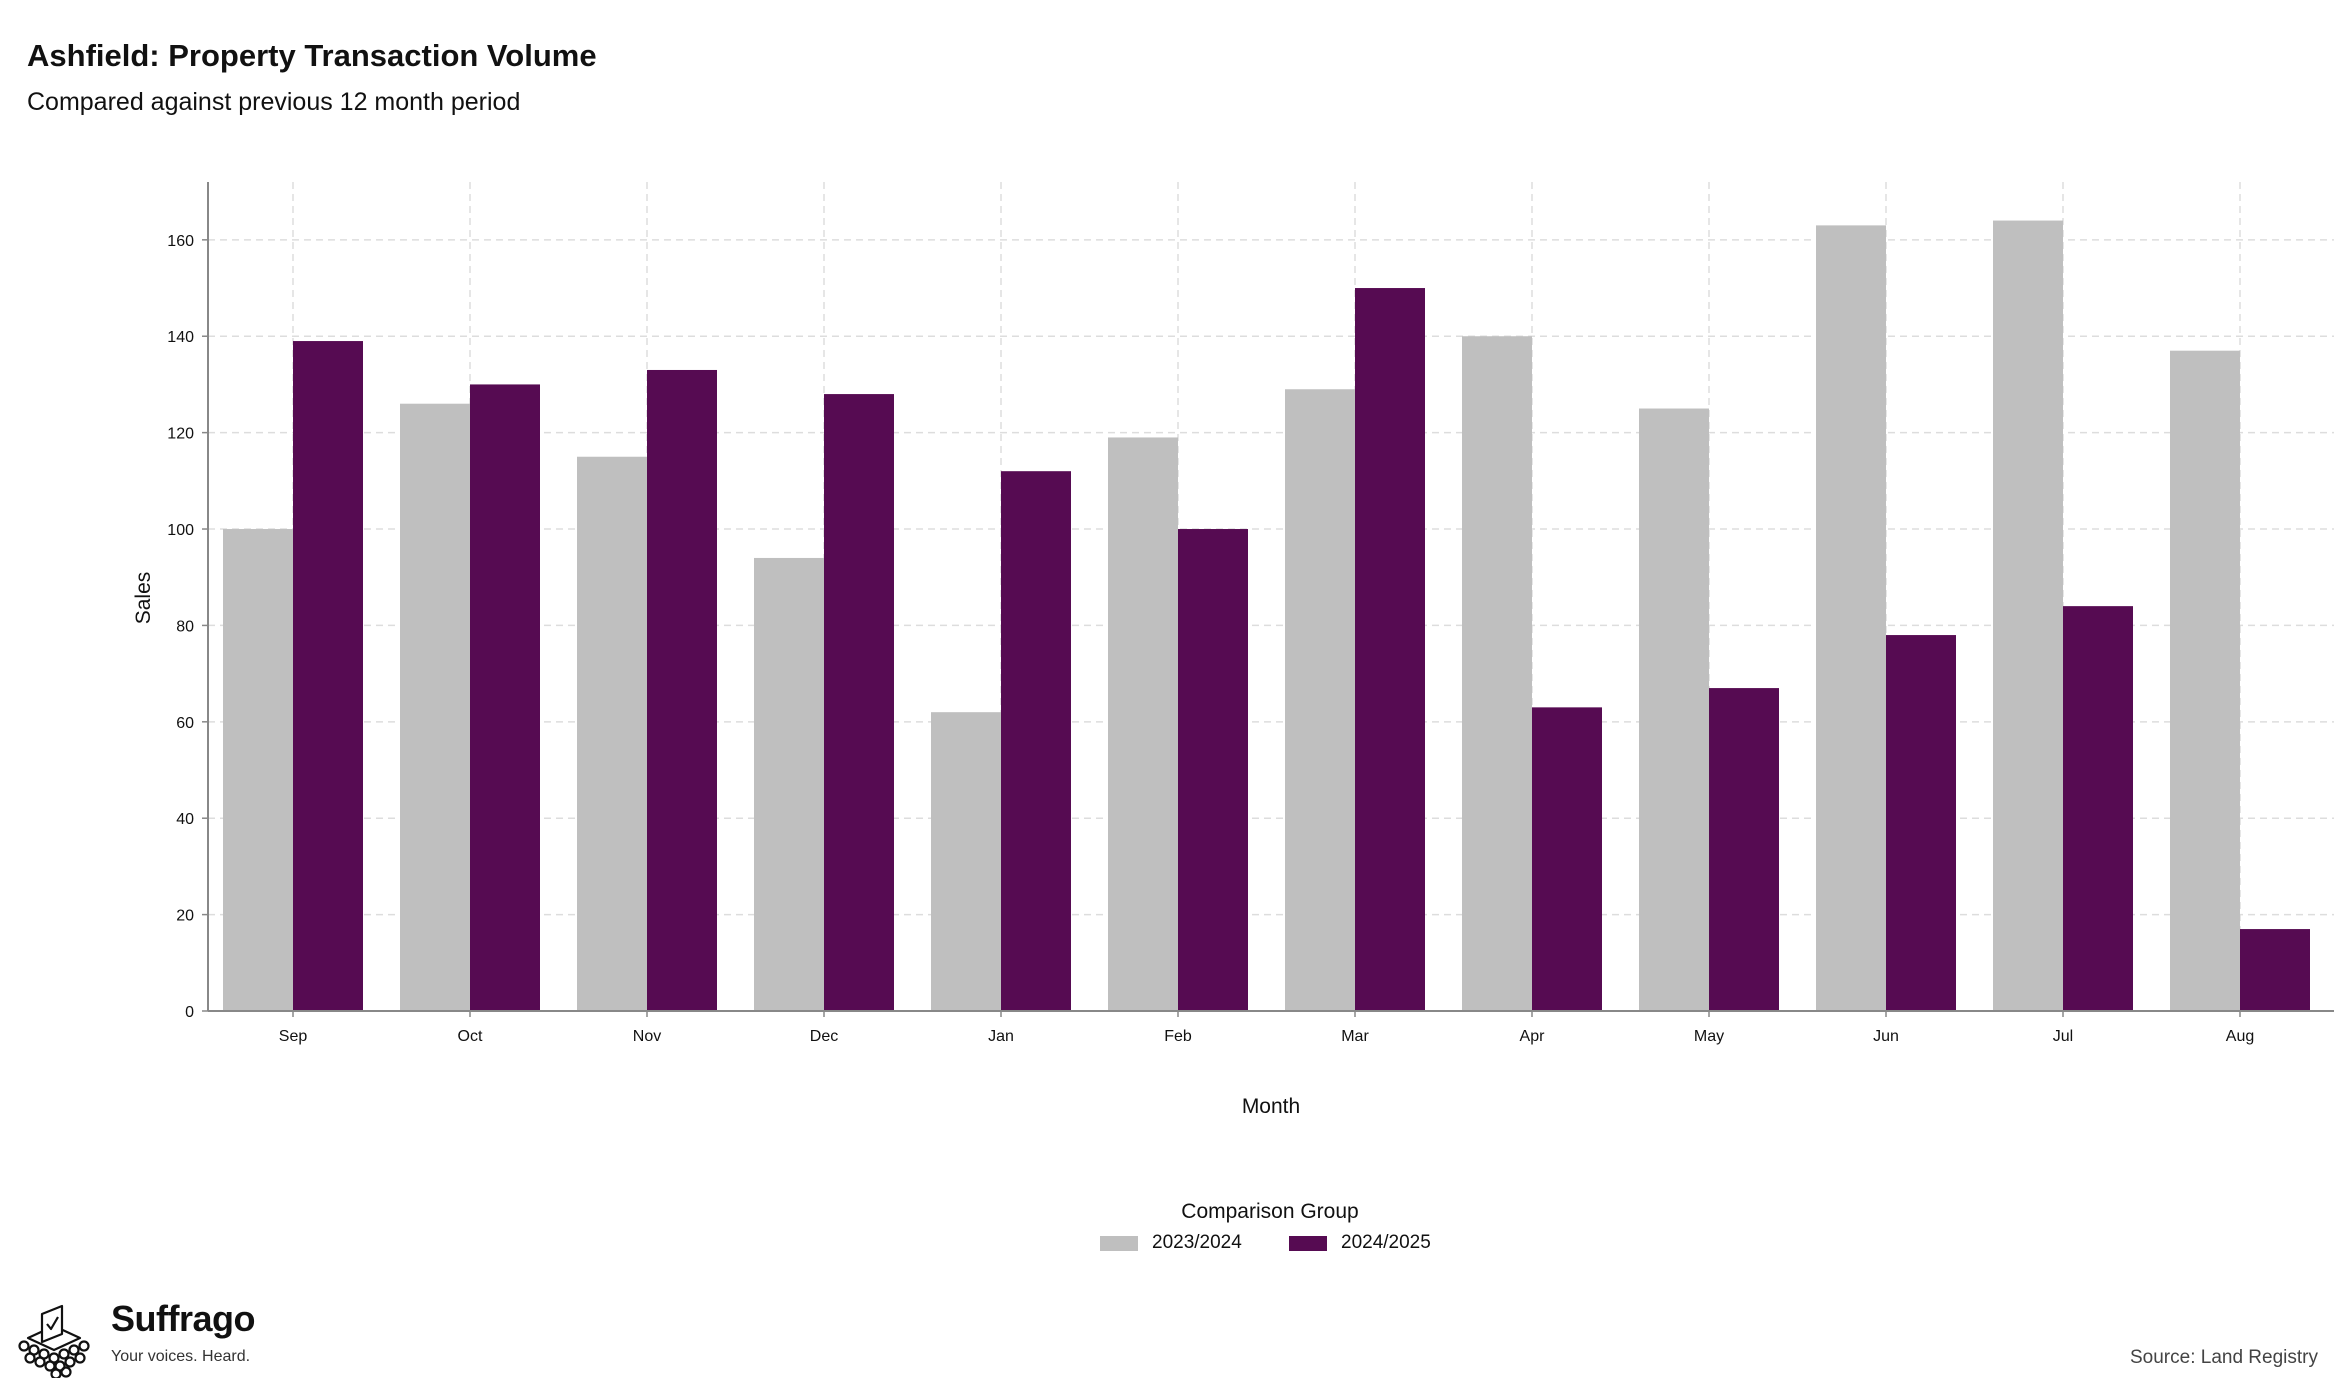 This screenshot has width=2334, height=1388. Describe the element at coordinates (1119, 1243) in the screenshot. I see `legend-swatch-2023-2024` at that location.